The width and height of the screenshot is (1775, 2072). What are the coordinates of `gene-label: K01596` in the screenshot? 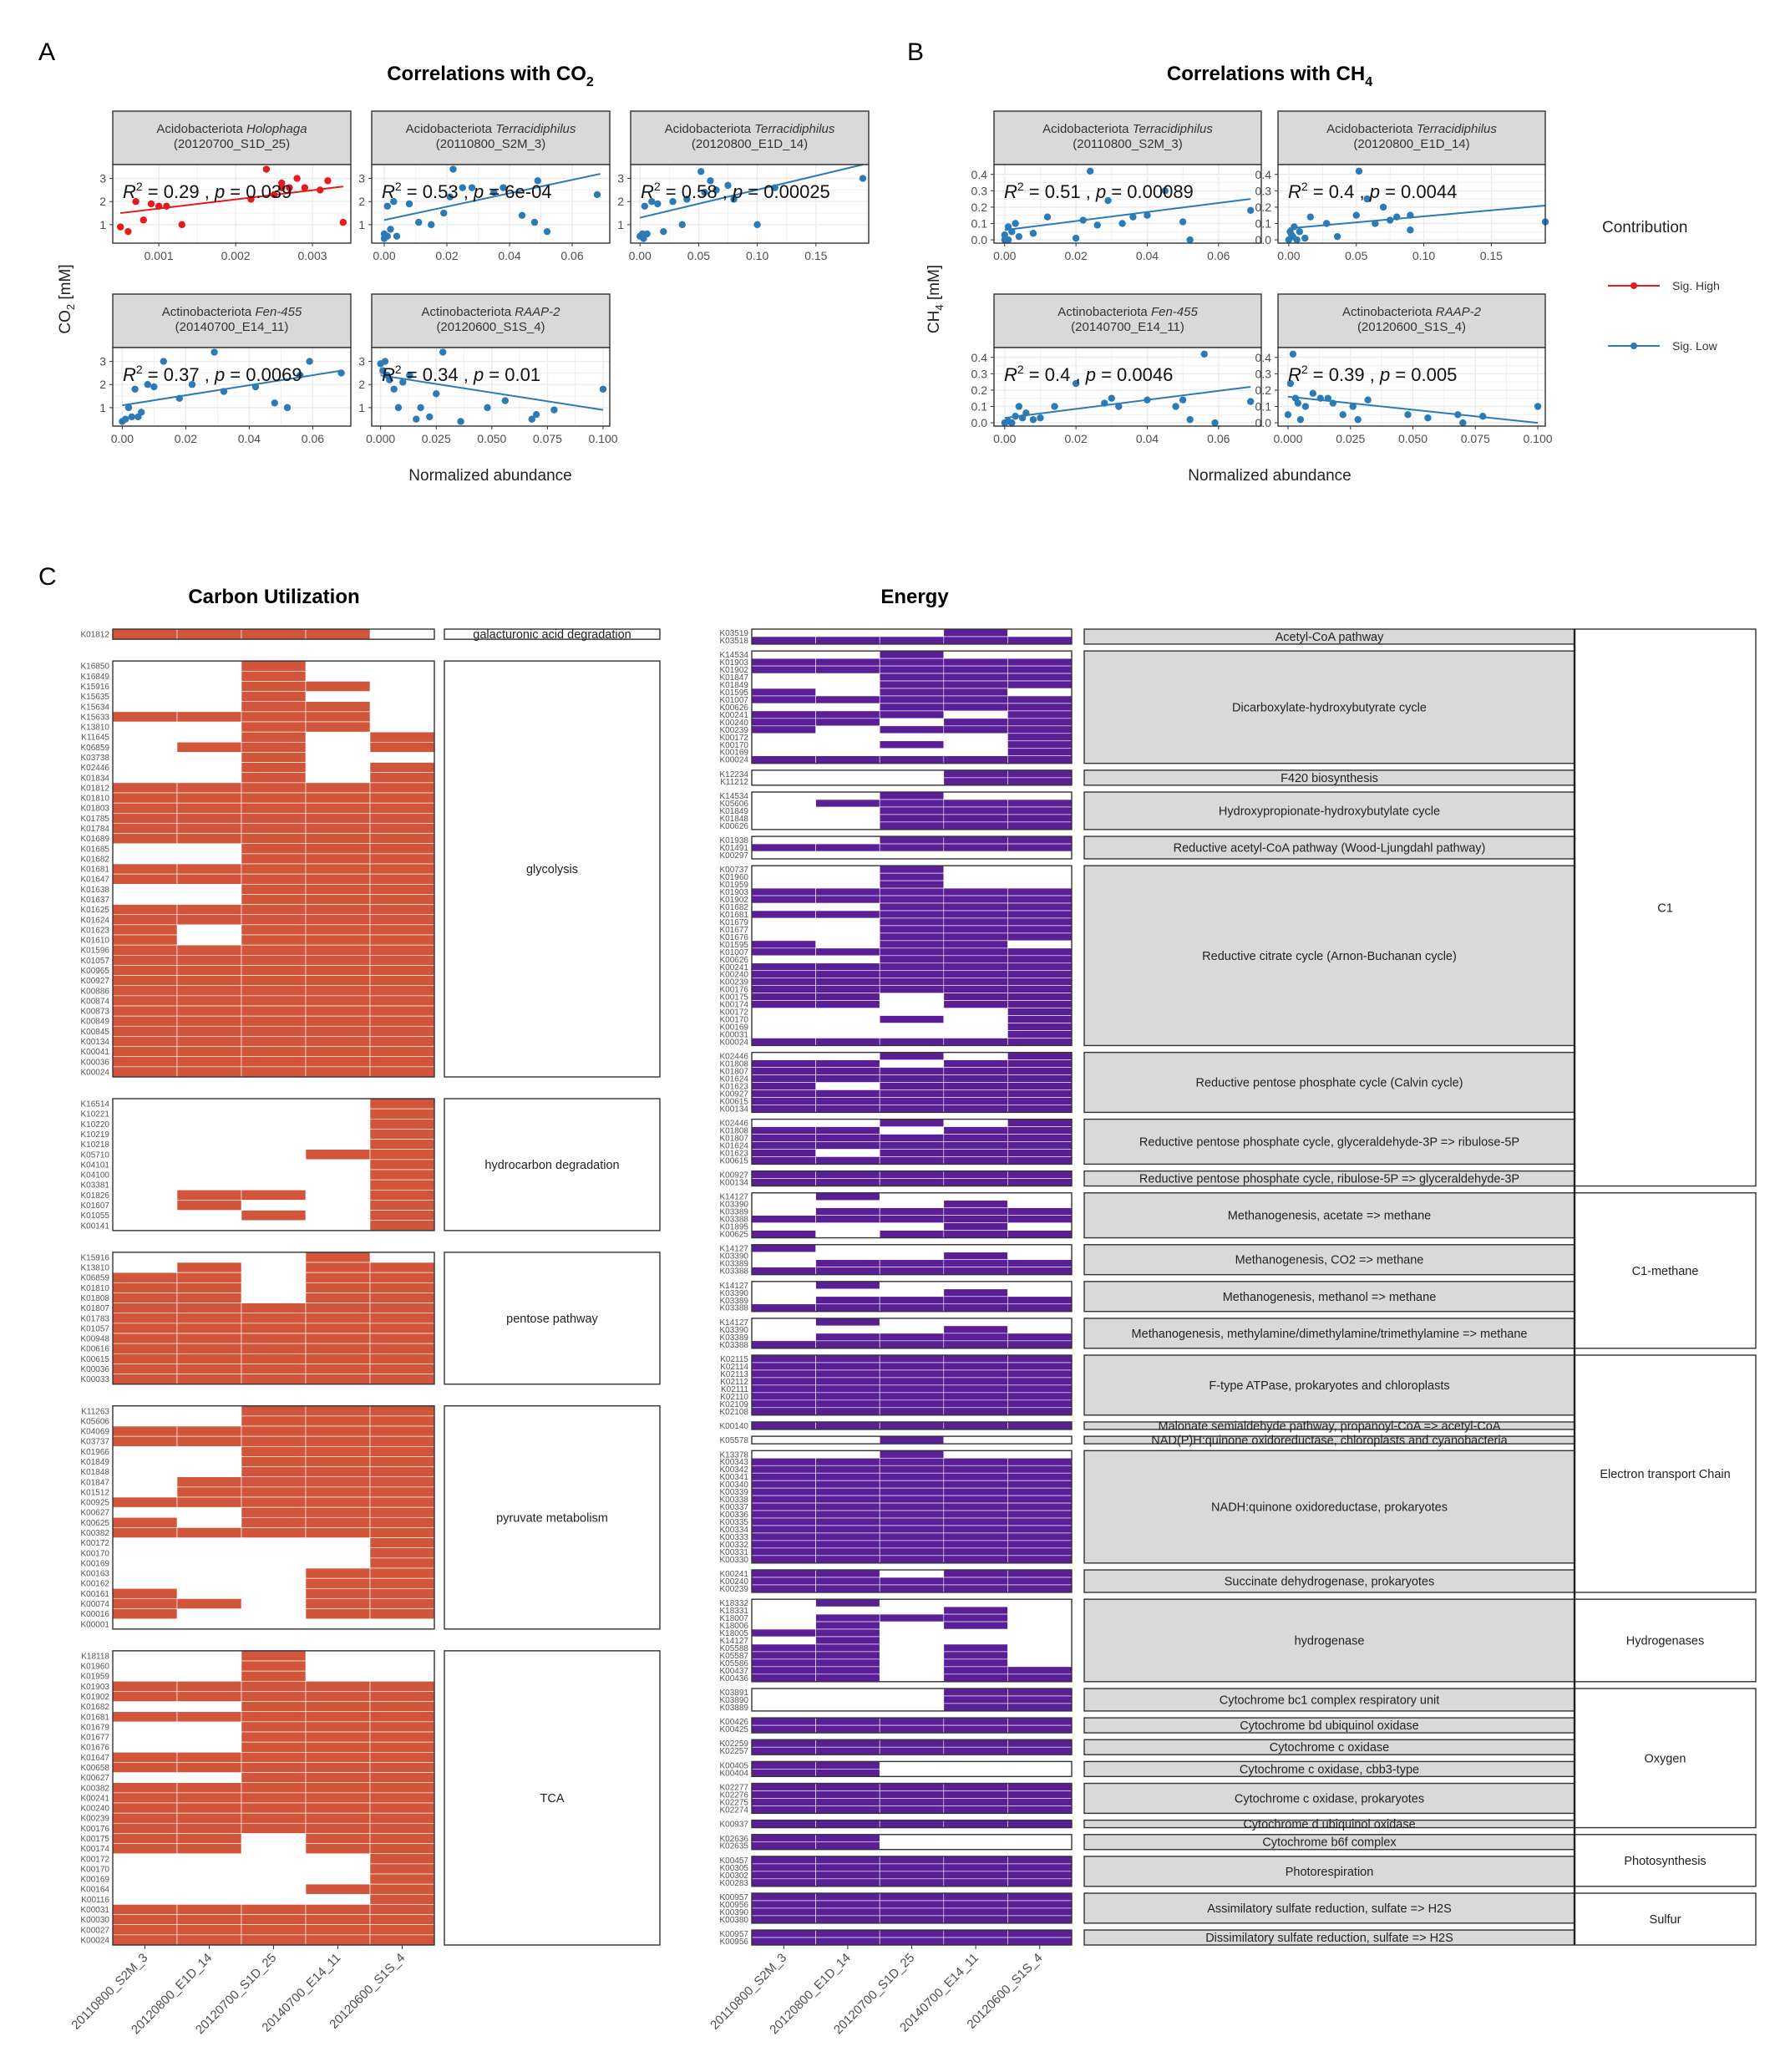 It's located at (95, 951).